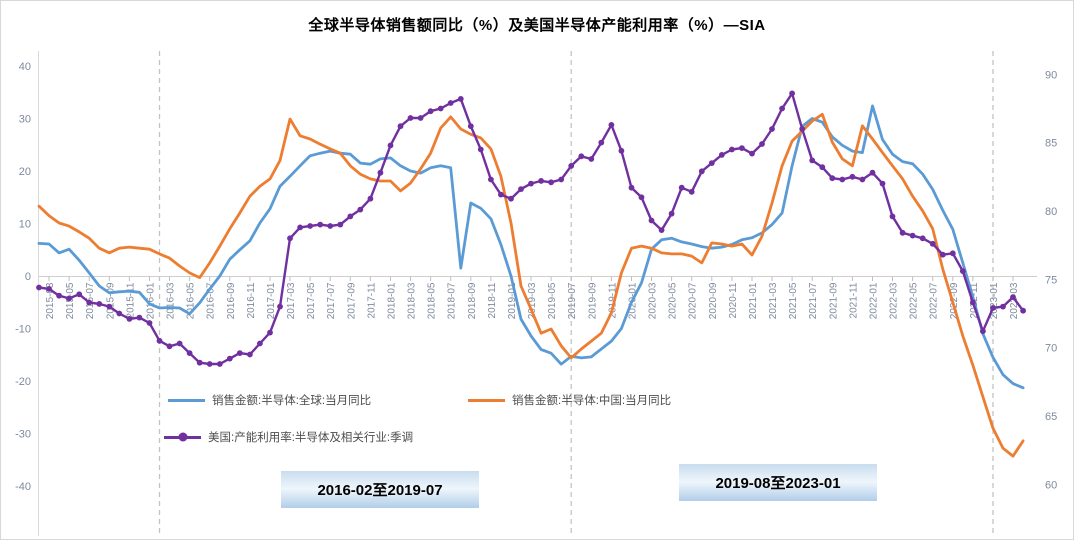 The height and width of the screenshot is (540, 1074). What do you see at coordinates (1051, 280) in the screenshot?
I see `right-axis-tick-label: 75` at bounding box center [1051, 280].